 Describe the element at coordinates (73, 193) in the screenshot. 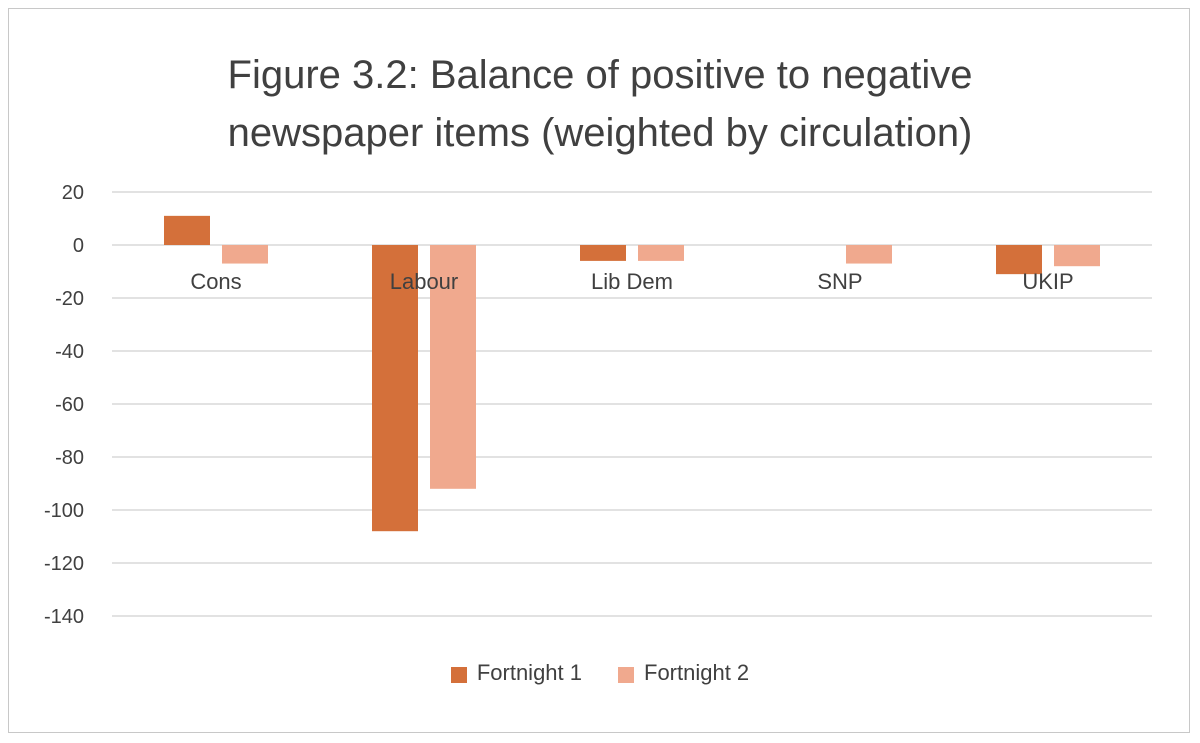

I see `y-tick-label: 20` at that location.